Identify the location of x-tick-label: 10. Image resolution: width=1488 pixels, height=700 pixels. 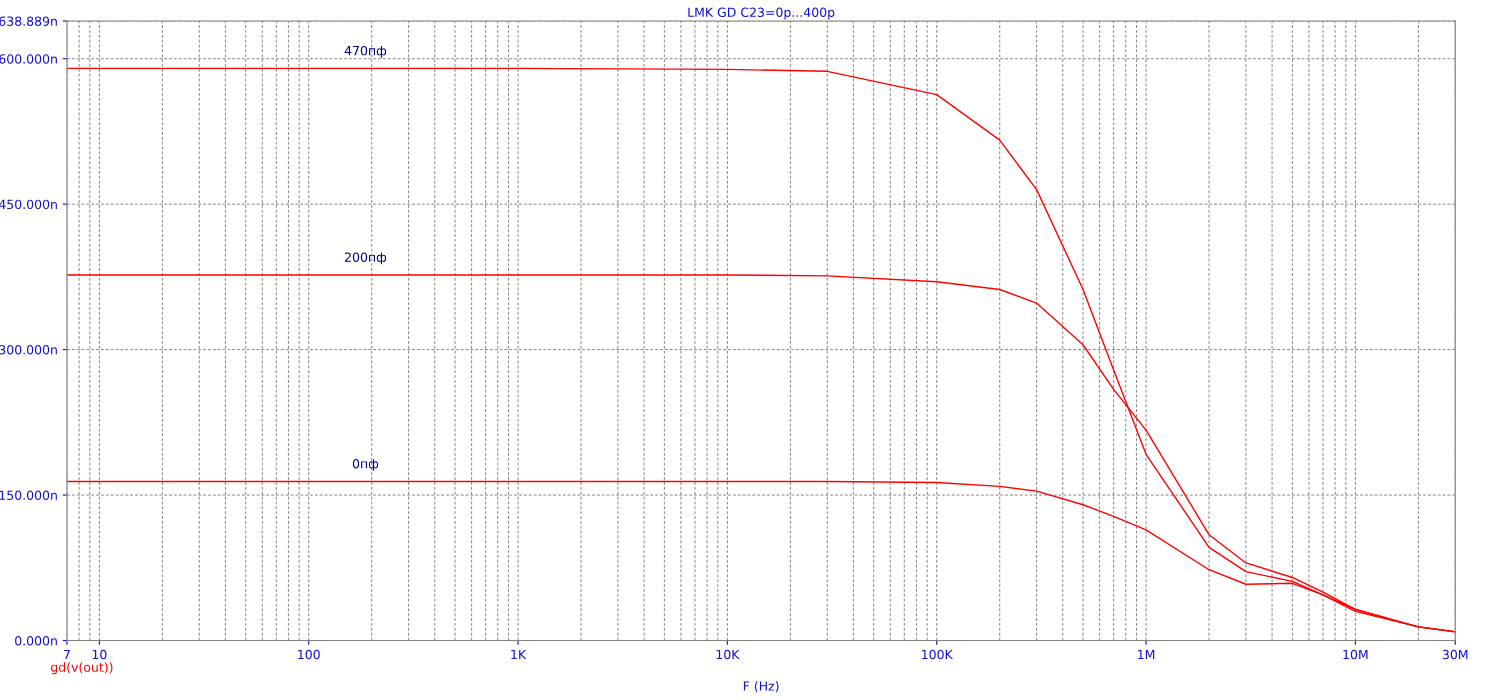
(99, 654).